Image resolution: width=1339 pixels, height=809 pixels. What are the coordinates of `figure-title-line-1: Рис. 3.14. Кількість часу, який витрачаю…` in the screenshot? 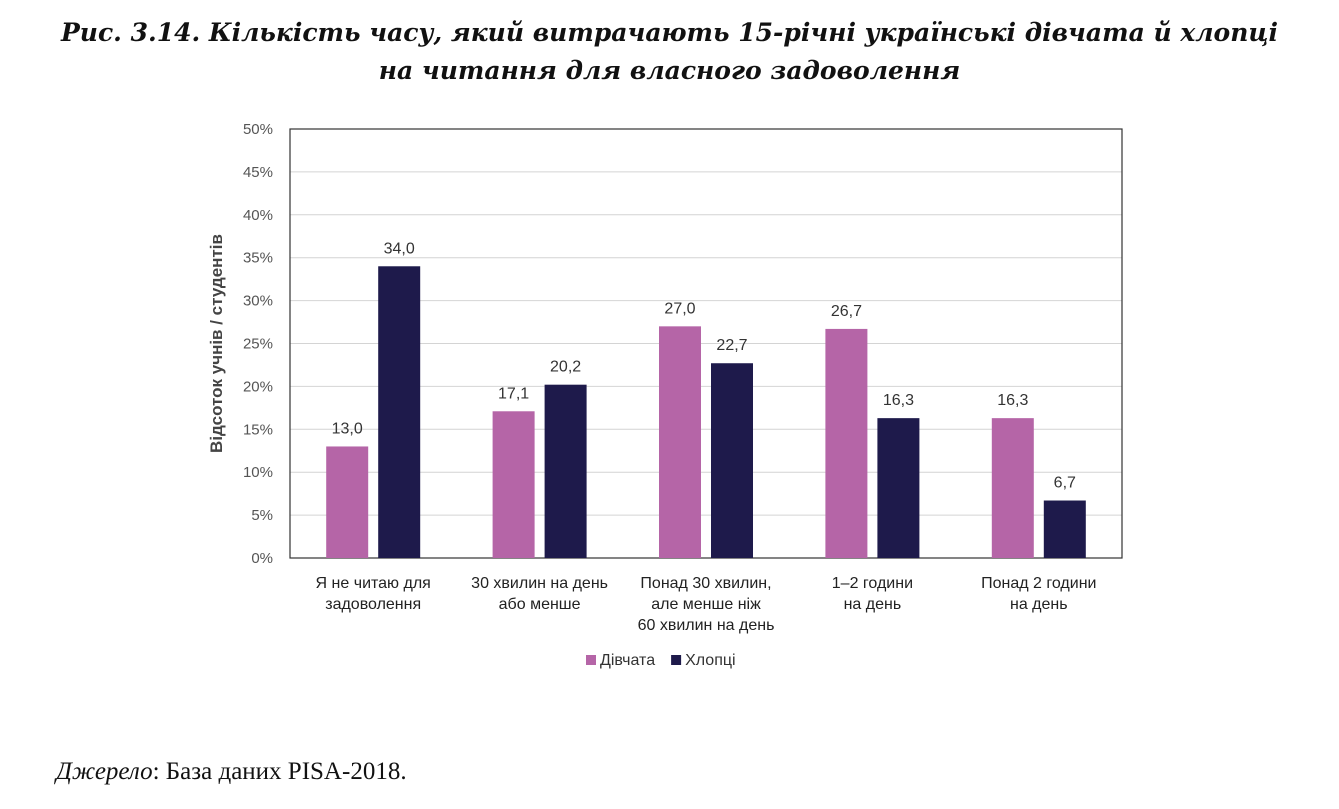 It's located at (669, 32).